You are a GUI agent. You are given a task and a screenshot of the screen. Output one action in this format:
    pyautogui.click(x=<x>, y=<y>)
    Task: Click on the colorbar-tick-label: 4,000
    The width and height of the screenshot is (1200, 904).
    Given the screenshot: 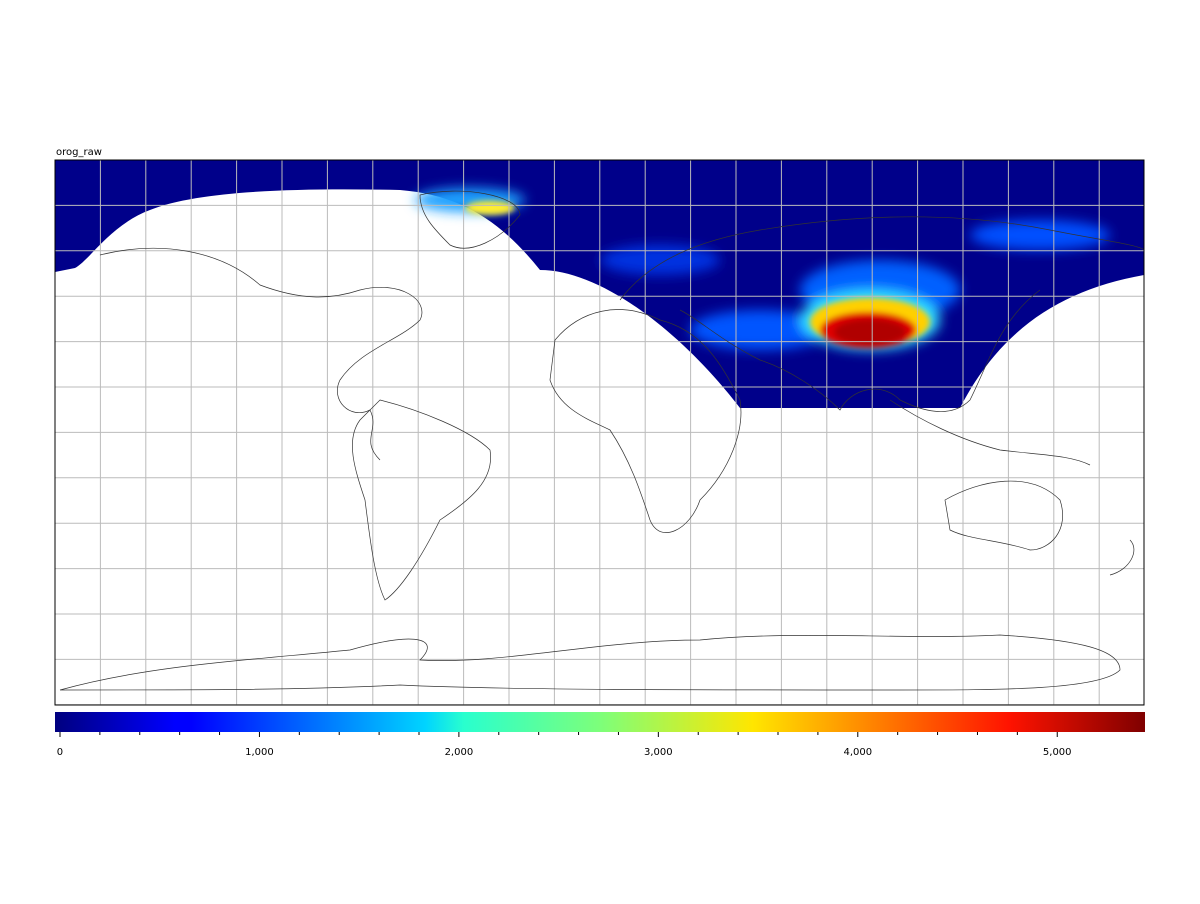 What is the action you would take?
    pyautogui.click(x=857, y=752)
    